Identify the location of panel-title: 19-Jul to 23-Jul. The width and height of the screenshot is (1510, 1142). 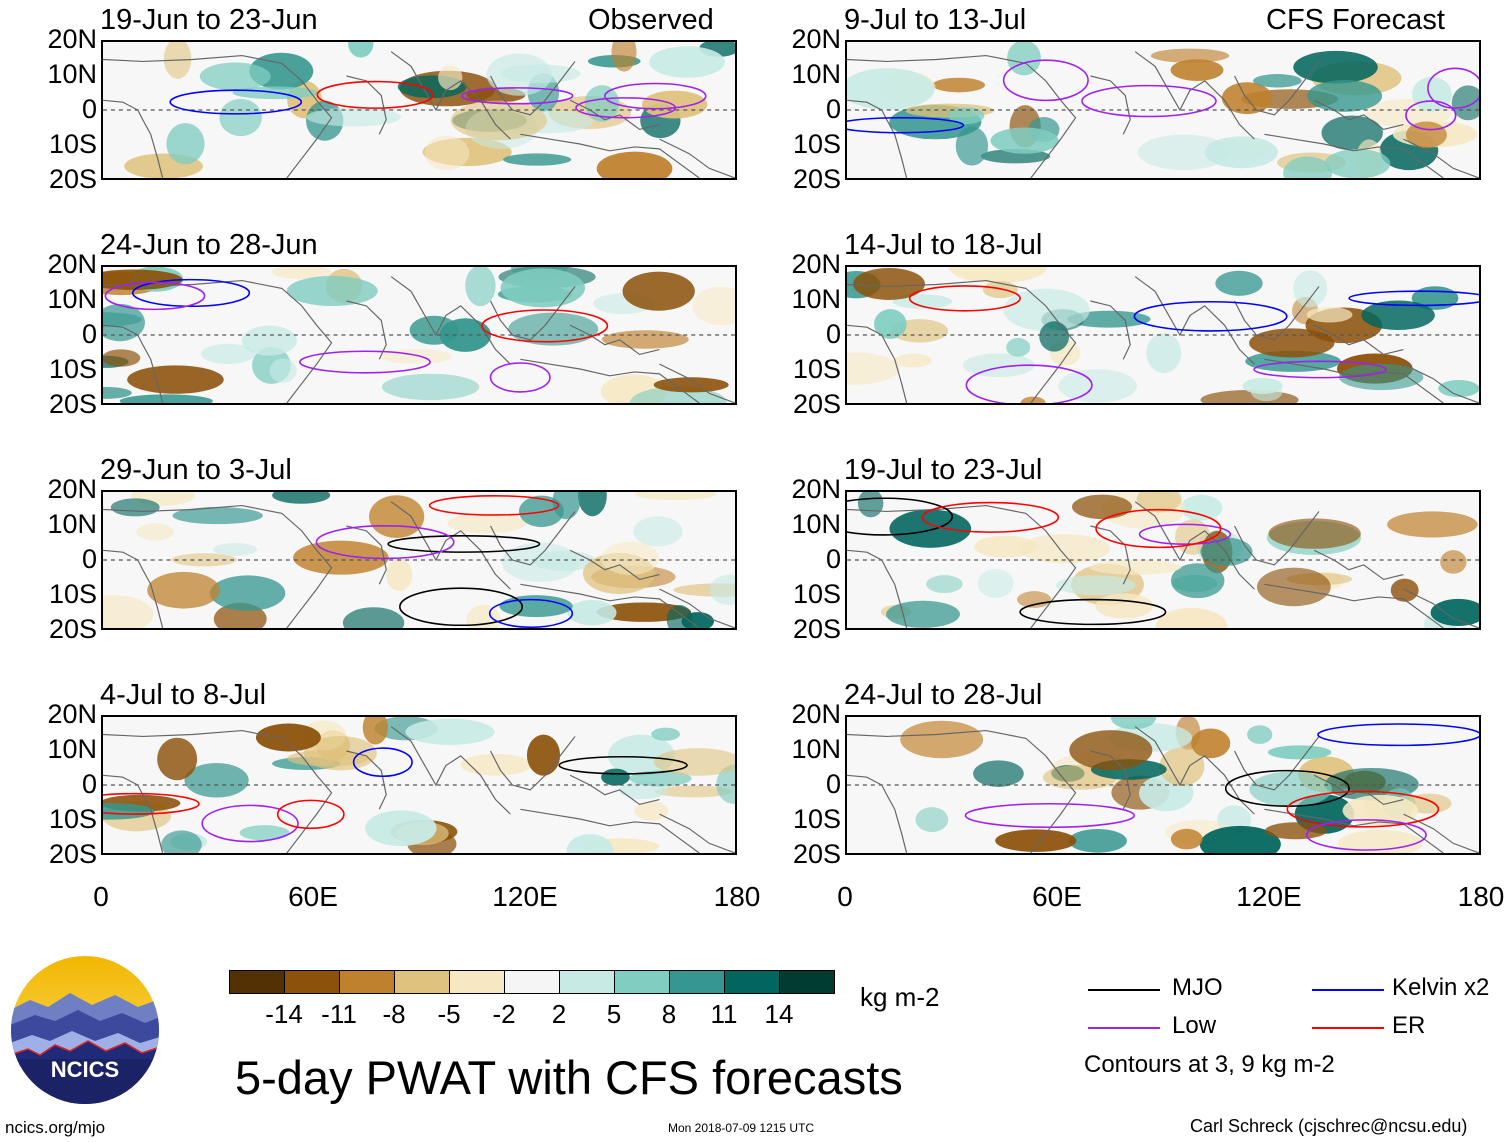
(943, 470).